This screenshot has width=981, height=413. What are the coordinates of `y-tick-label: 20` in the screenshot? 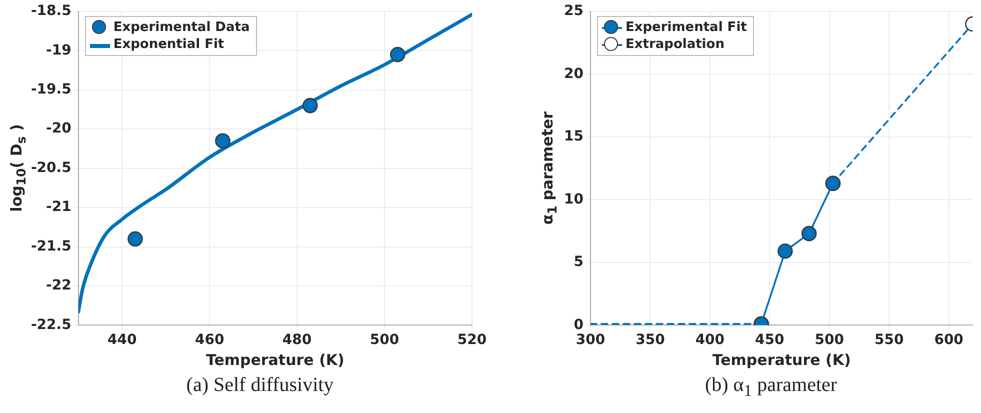 It's located at (574, 74).